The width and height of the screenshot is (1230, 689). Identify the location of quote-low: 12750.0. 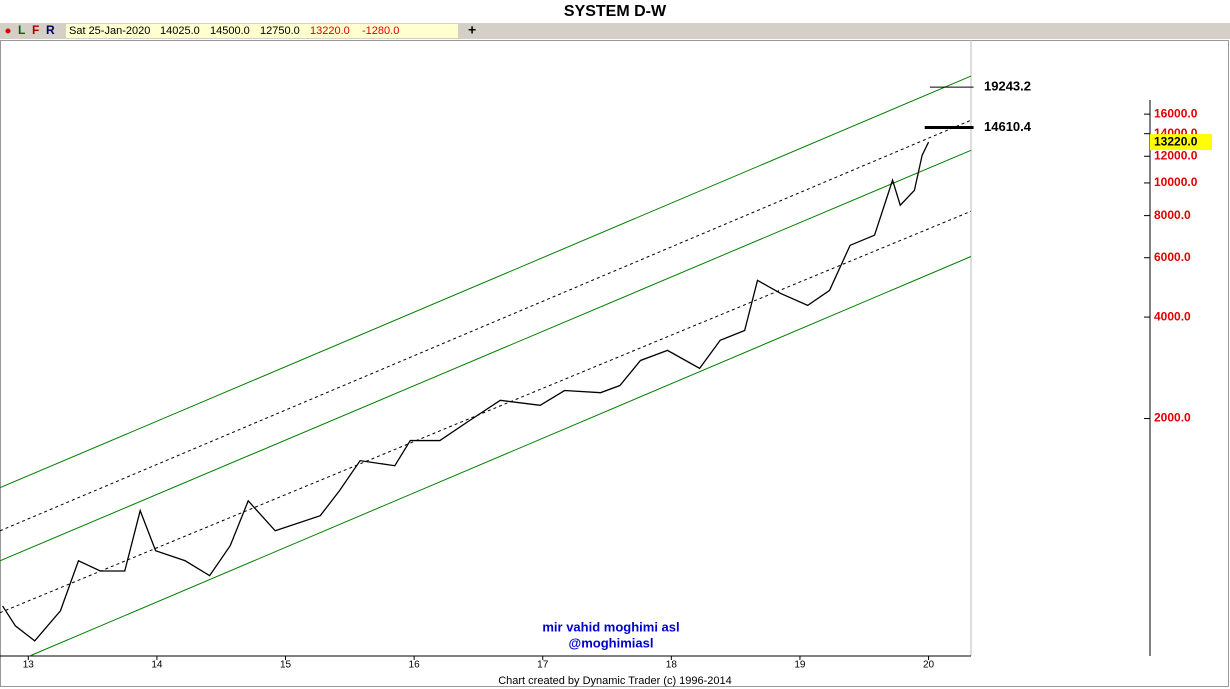
(280, 31).